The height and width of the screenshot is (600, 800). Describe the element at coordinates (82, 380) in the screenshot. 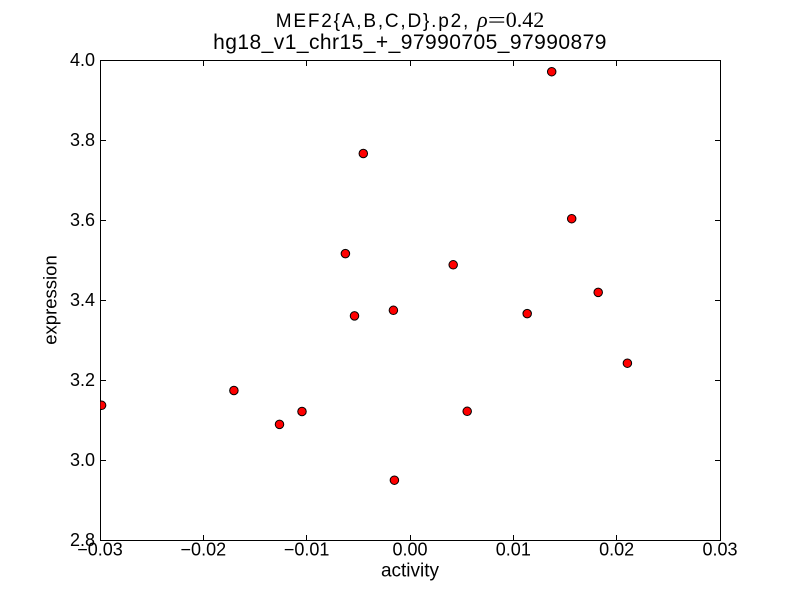

I see `svg-text: 3.2` at that location.